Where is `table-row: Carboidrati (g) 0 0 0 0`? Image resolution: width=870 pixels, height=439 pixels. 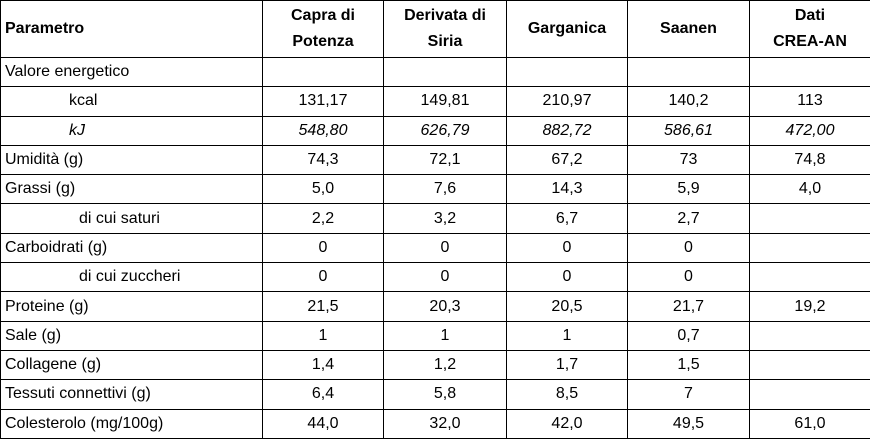 table-row: Carboidrati (g) 0 0 0 0 is located at coordinates (435, 248).